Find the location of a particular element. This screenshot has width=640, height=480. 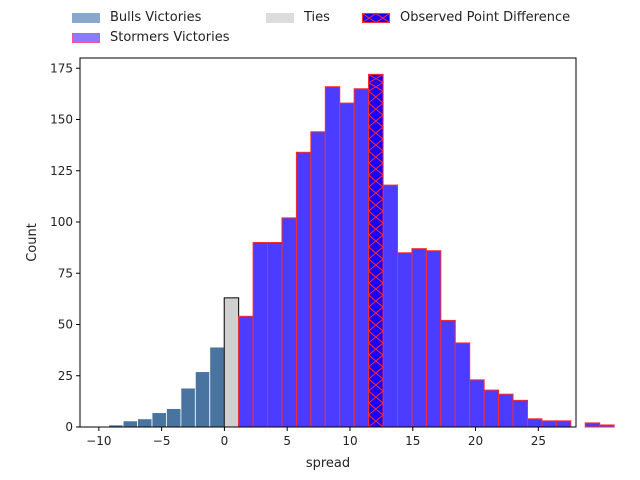

legend-label-observed: Observed Point Difference is located at coordinates (485, 17).